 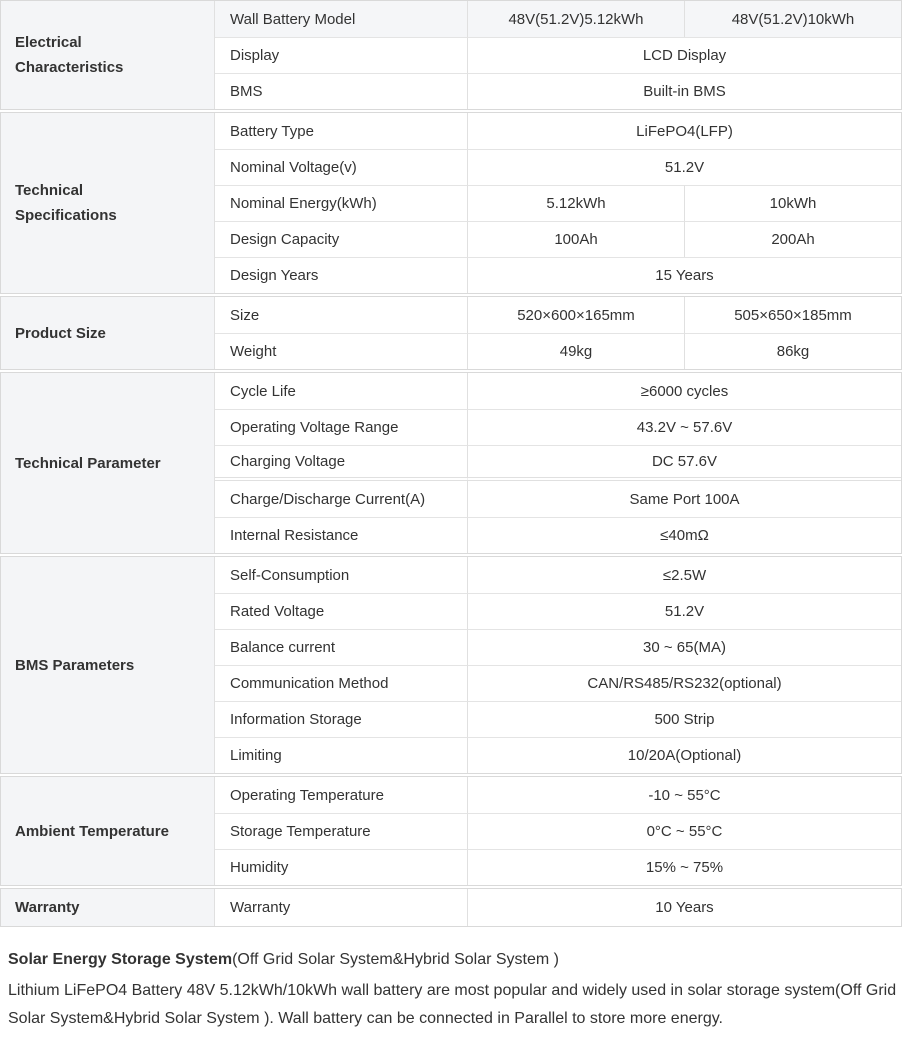 I want to click on param-cell: Charge/Discharge Current(A), so click(x=328, y=499).